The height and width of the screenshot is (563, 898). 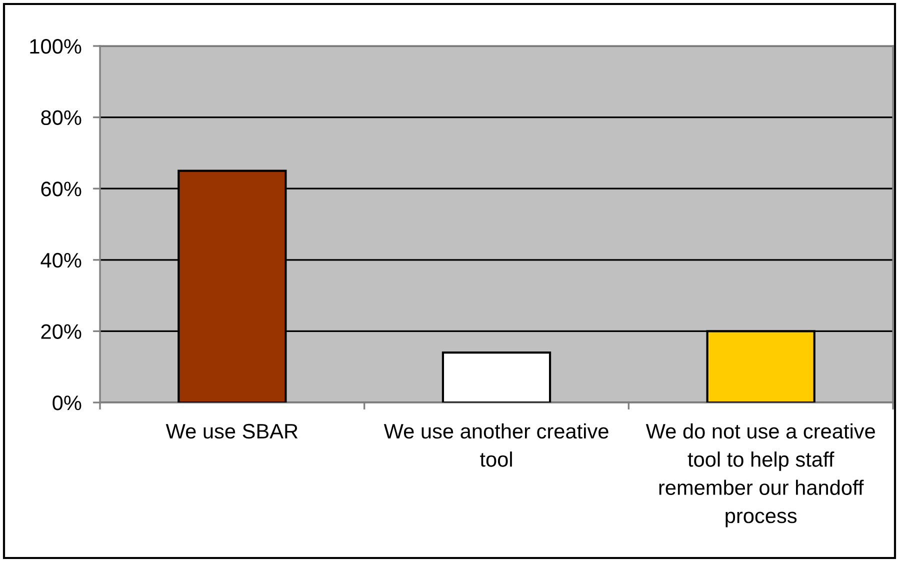 What do you see at coordinates (496, 445) in the screenshot?
I see `x-tick-label: We use another creative tool` at bounding box center [496, 445].